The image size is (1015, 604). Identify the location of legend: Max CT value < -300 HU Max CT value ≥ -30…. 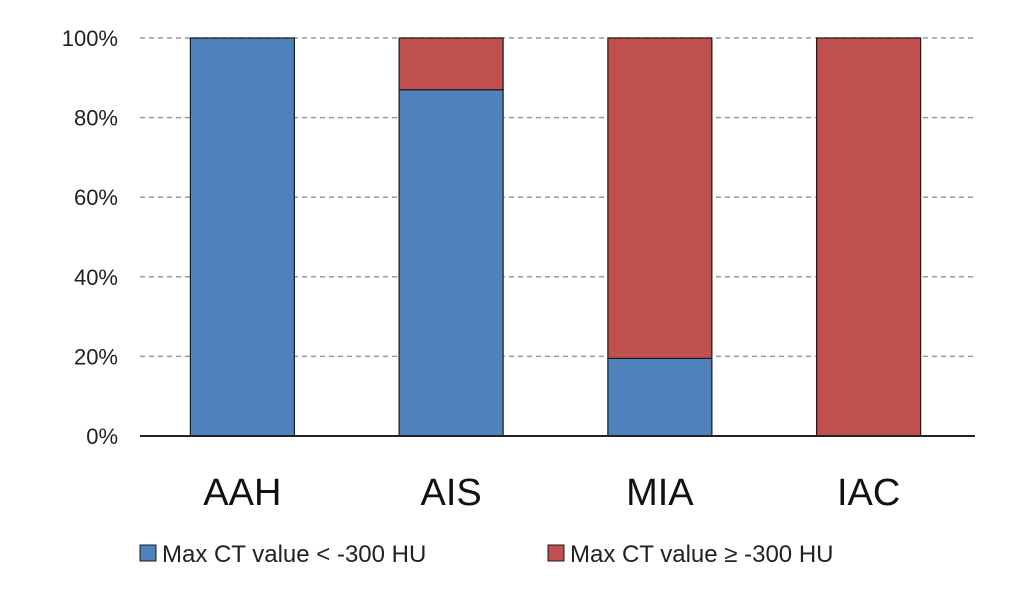
(486, 554).